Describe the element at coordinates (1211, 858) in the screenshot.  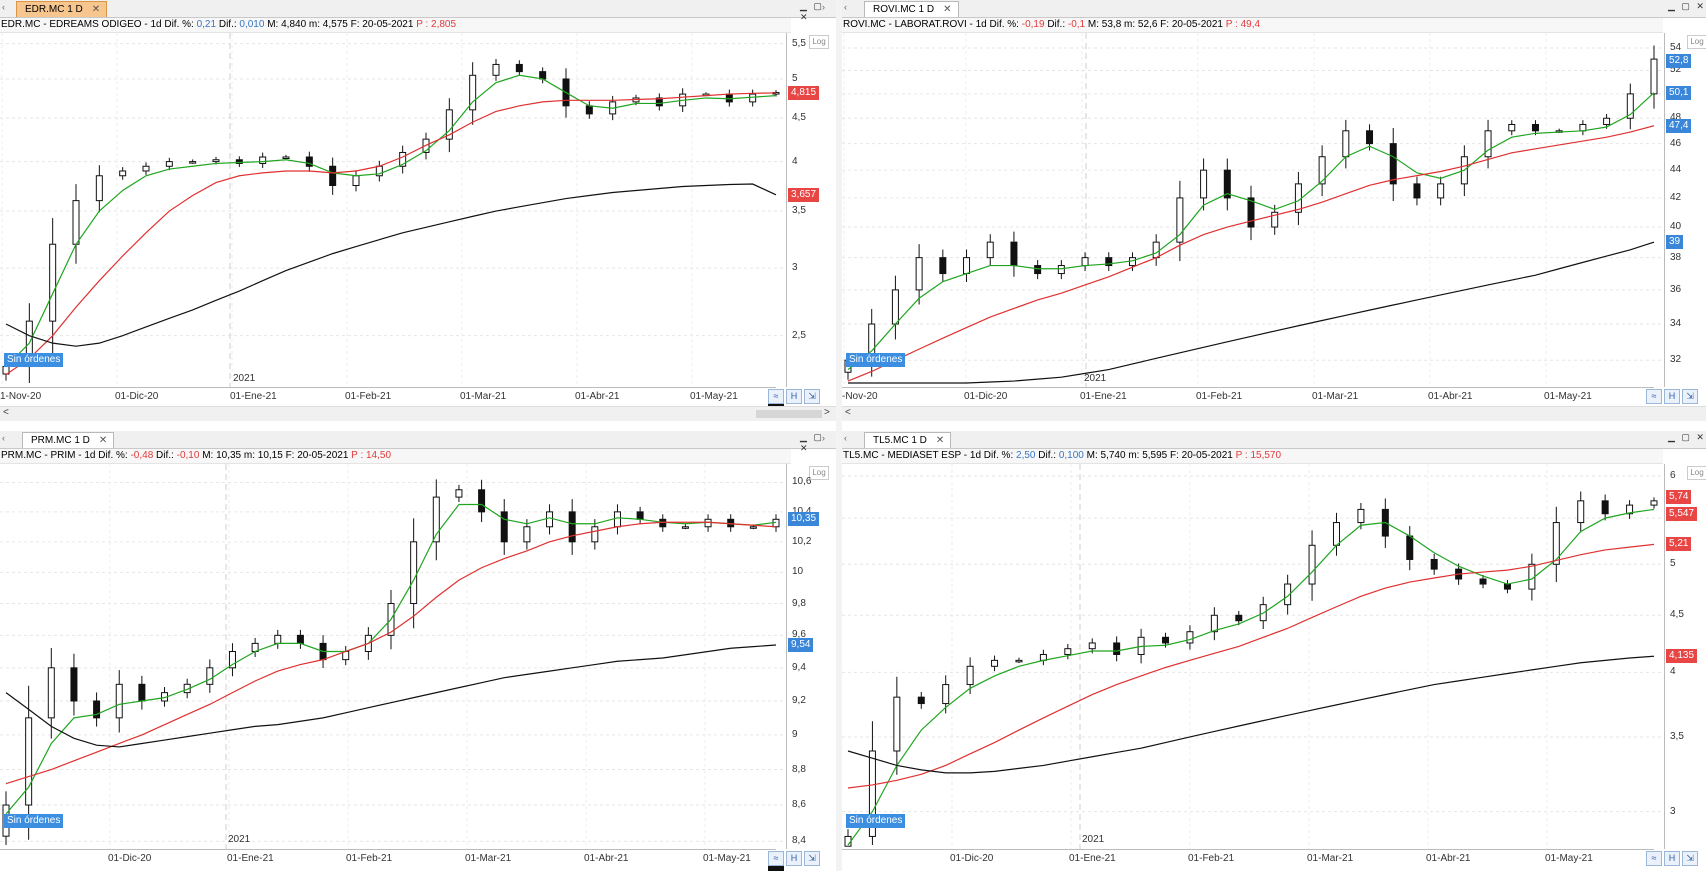
I see `x-tick-label: 01-Feb-21` at that location.